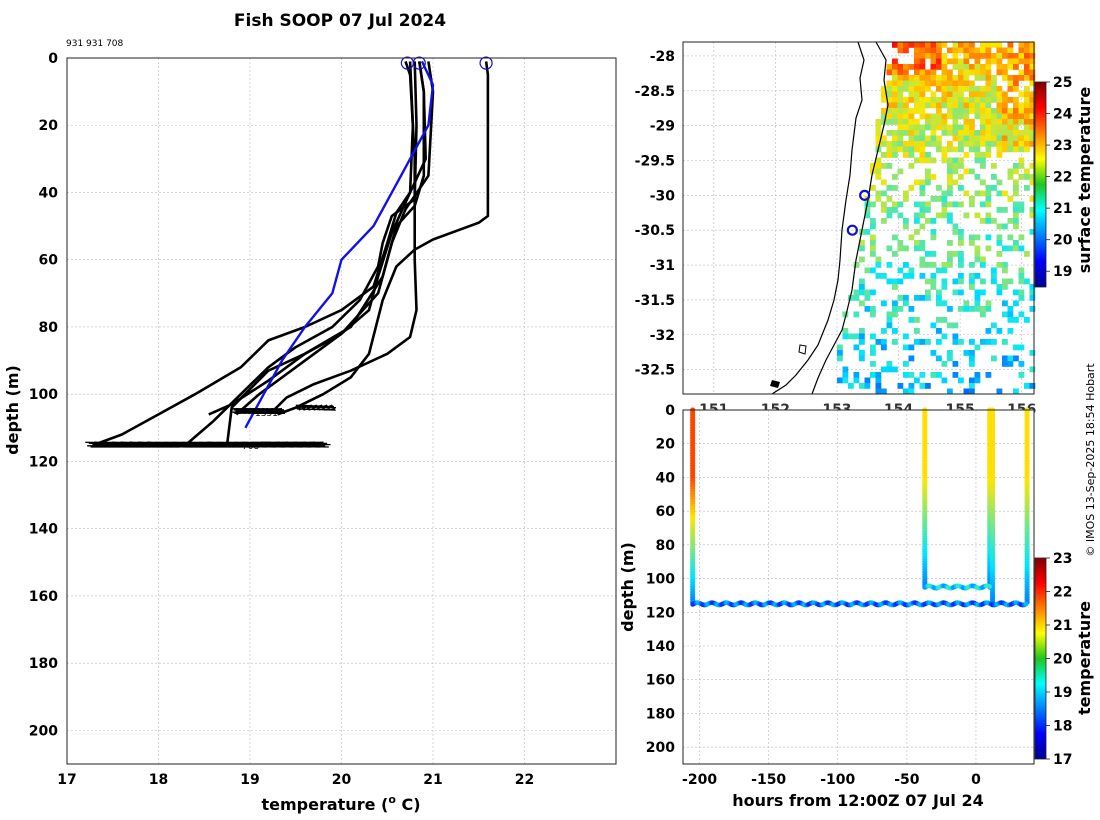 This screenshot has height=820, width=1100. Describe the element at coordinates (1062, 83) in the screenshot. I see `map-colorbar-tick-label: 25` at that location.